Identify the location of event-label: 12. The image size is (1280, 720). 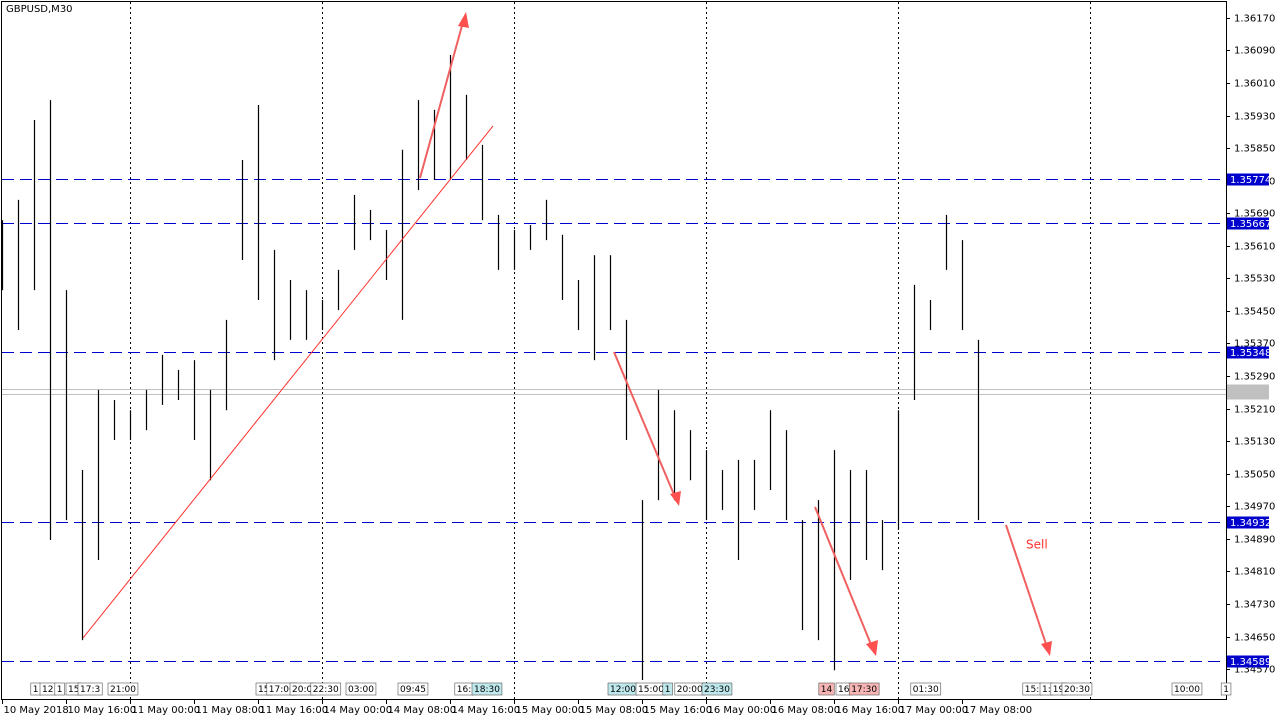
(47, 690).